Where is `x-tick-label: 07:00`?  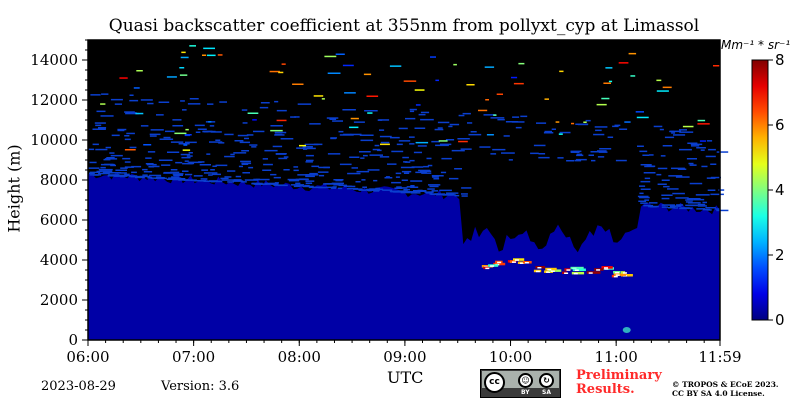
x-tick-label: 07:00 is located at coordinates (193, 357).